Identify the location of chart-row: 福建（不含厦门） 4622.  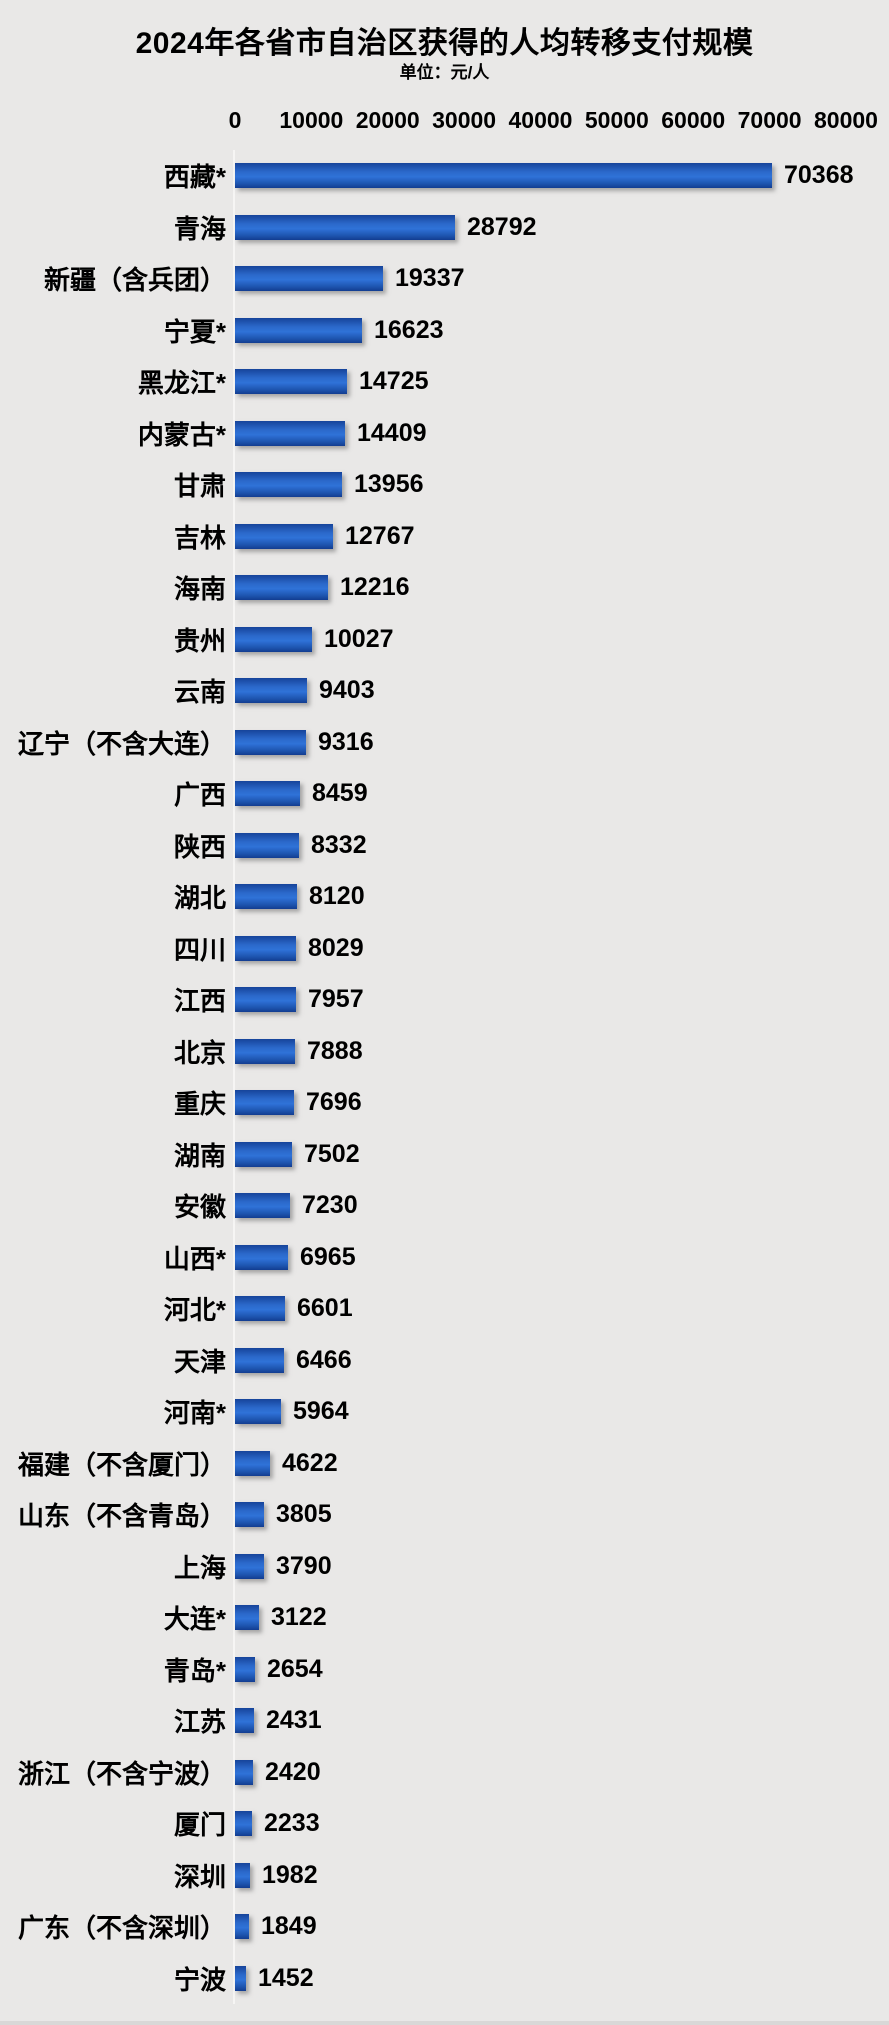
(444, 1464).